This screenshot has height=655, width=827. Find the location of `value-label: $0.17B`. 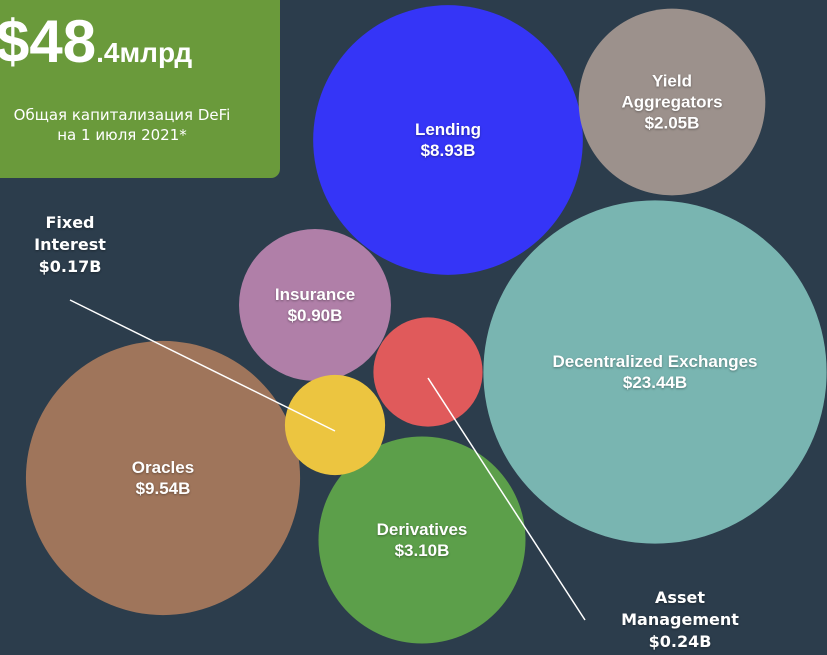

value-label: $0.17B is located at coordinates (70, 266).